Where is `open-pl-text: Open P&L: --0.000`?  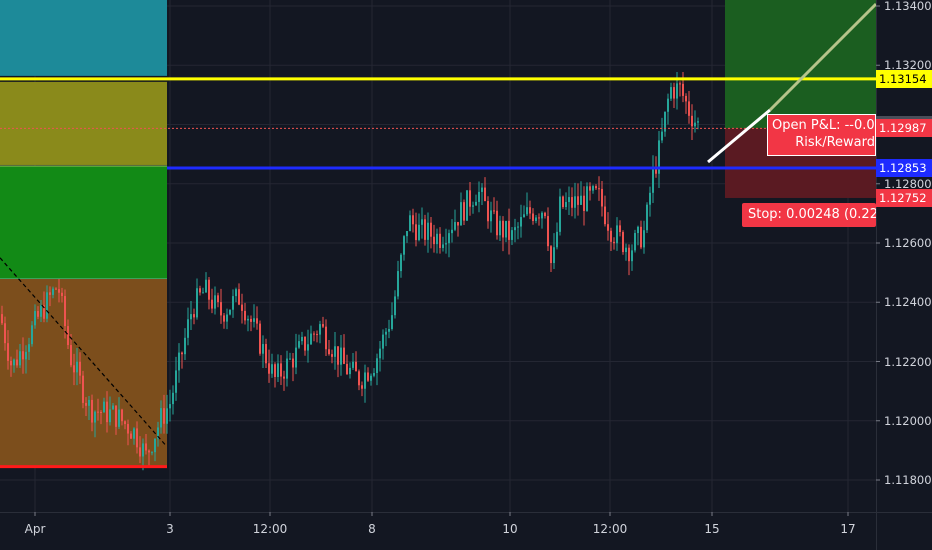 open-pl-text: Open P&L: --0.000 is located at coordinates (823, 125).